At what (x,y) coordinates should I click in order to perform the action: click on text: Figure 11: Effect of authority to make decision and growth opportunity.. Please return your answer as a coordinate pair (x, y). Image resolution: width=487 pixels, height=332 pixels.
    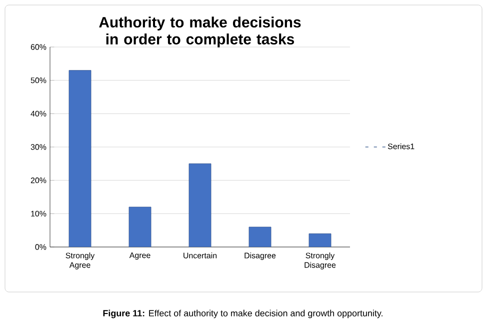
    Looking at the image, I should click on (242, 314).